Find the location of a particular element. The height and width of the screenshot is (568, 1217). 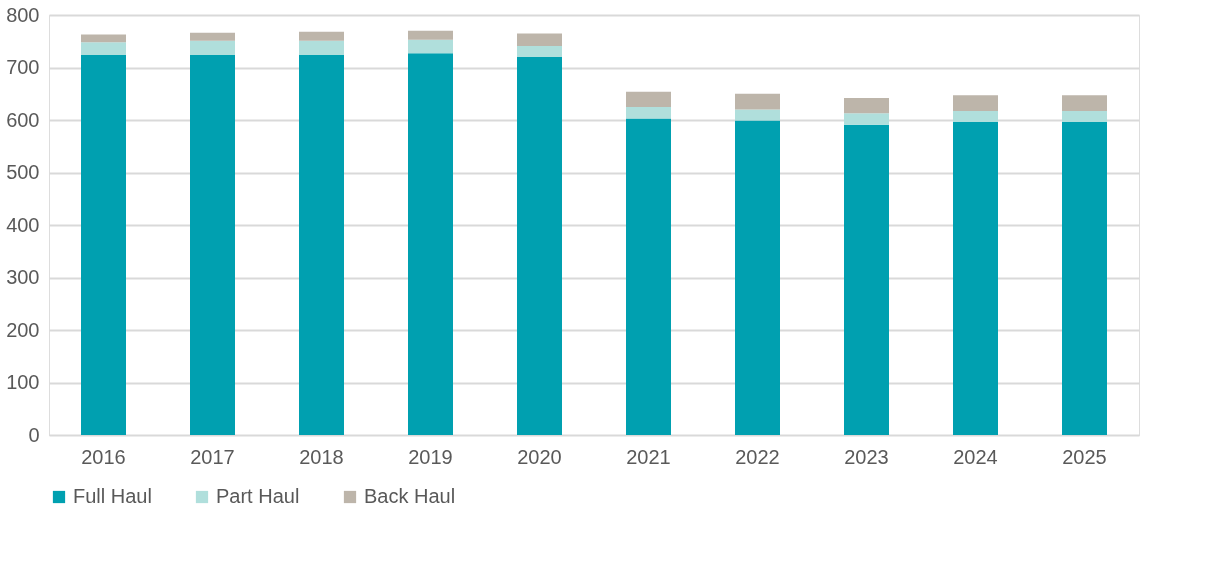

x-tick-label: 2022 is located at coordinates (757, 456).